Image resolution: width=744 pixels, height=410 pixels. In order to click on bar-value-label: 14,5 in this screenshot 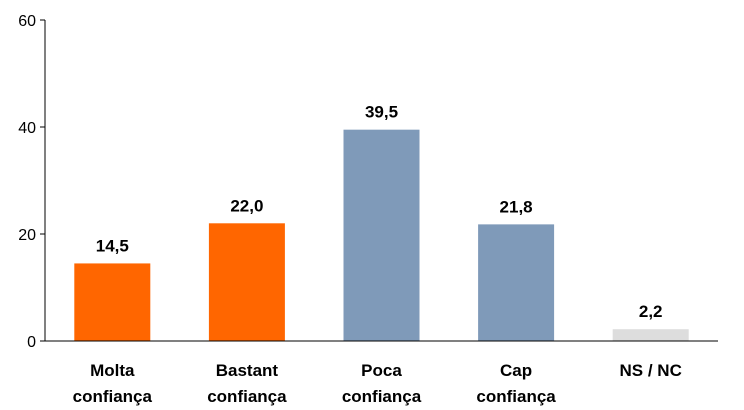, I will do `click(112, 245)`.